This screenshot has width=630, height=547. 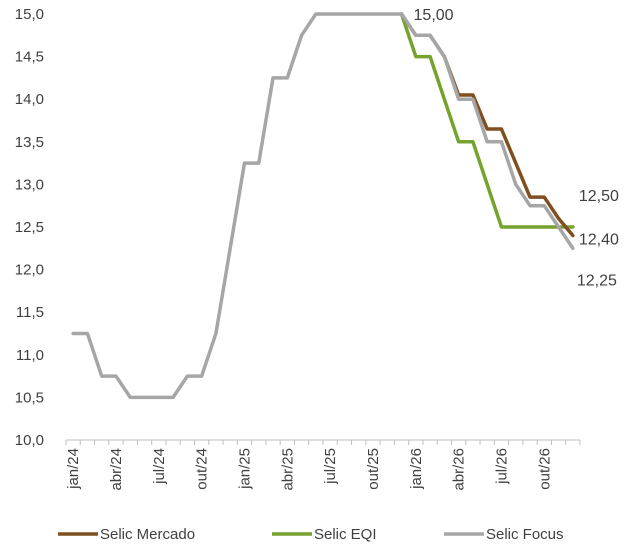 What do you see at coordinates (459, 469) in the screenshot?
I see `x-tick-label-abr-26: abr/26` at bounding box center [459, 469].